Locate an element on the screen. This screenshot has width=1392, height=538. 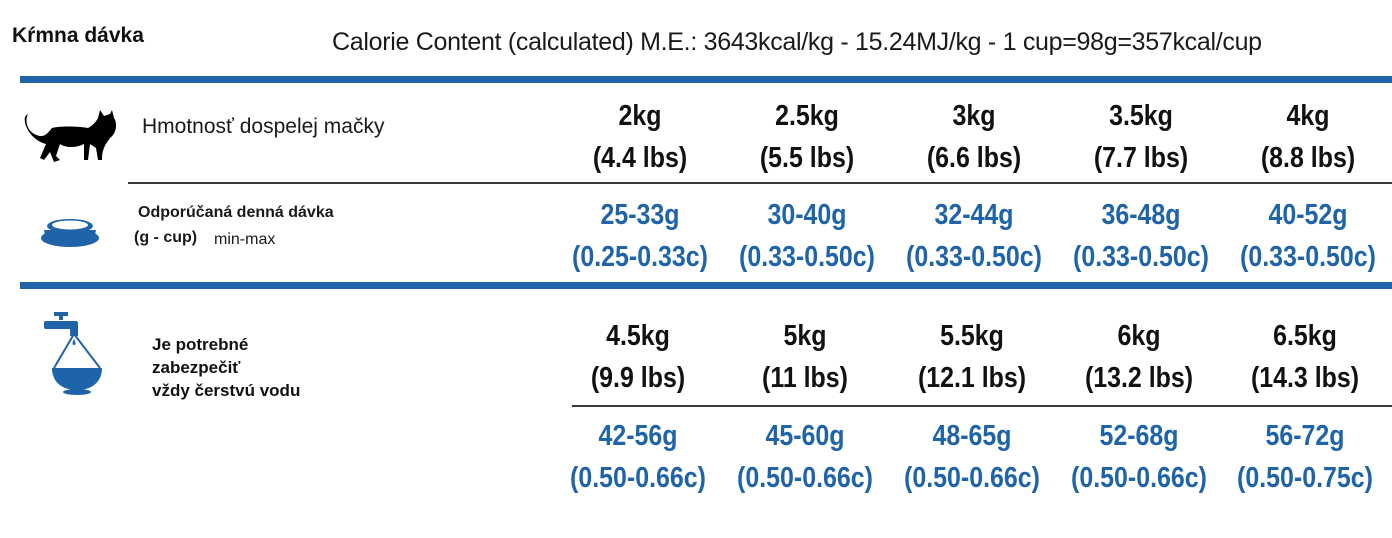
ration-cell: 25-33g (0.25-0.33c) is located at coordinates (640, 236).